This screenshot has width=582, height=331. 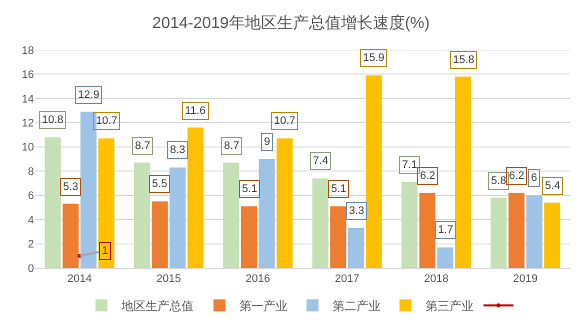 What do you see at coordinates (89, 95) in the screenshot?
I see `data-label: 12.9` at bounding box center [89, 95].